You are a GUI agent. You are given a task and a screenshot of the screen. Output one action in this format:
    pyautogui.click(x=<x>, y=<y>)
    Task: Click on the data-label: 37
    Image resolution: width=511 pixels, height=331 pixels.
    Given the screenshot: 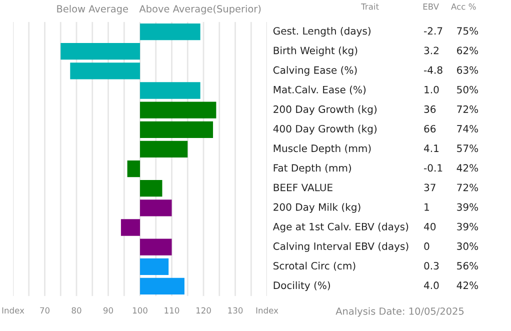 What is the action you would take?
    pyautogui.click(x=430, y=188)
    